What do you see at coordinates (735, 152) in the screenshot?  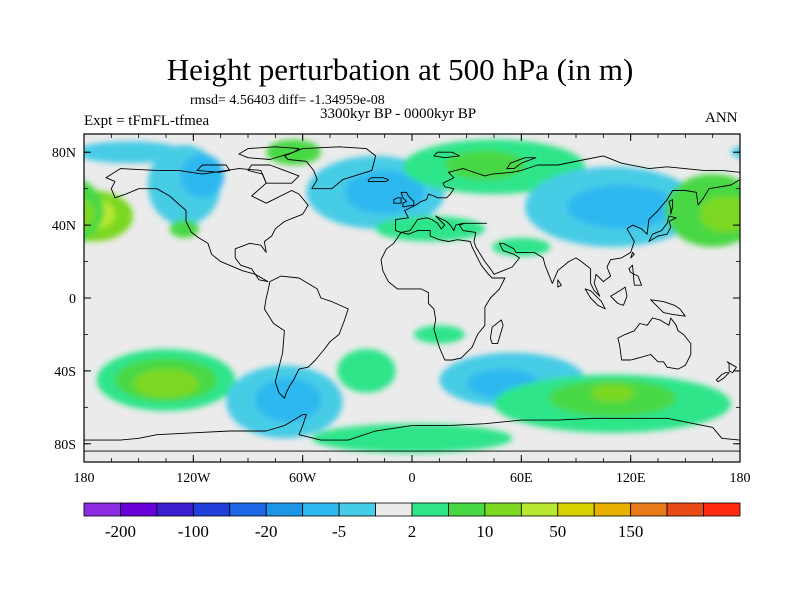 I see `anomaly-2-wrap` at bounding box center [735, 152].